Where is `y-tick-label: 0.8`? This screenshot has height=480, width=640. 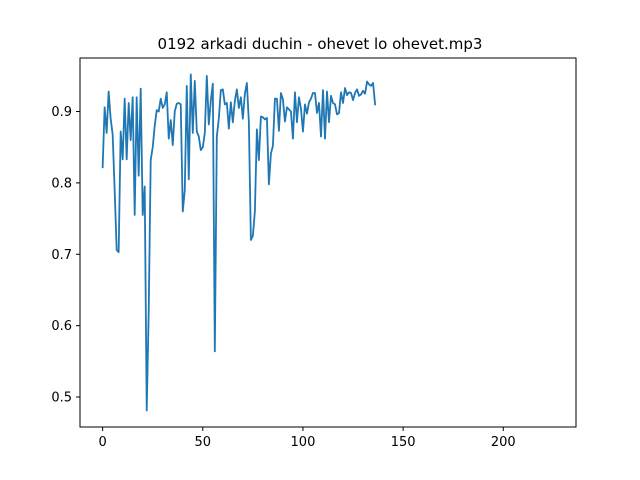 y-tick-label: 0.8 is located at coordinates (61, 183).